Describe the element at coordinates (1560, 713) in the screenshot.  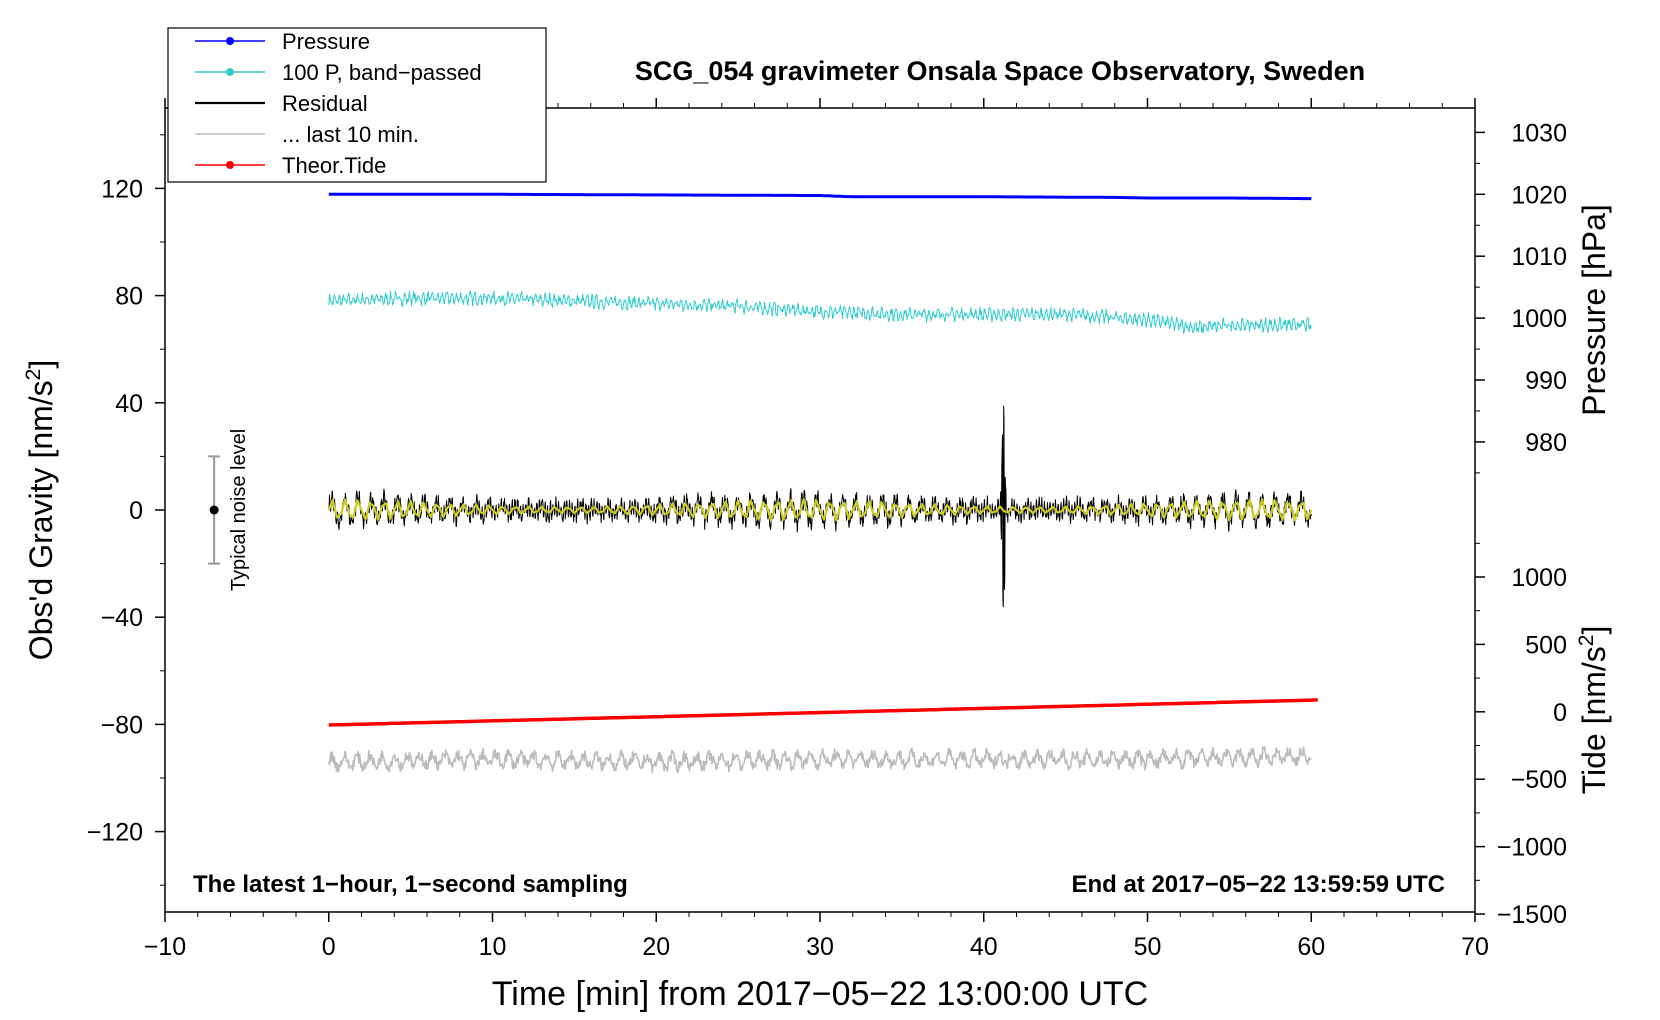
I see `tide-tick-label: 0` at that location.